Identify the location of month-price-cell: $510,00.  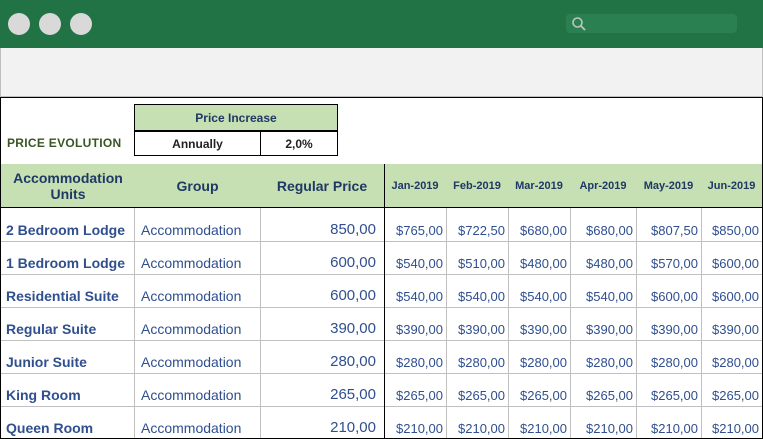
(481, 263).